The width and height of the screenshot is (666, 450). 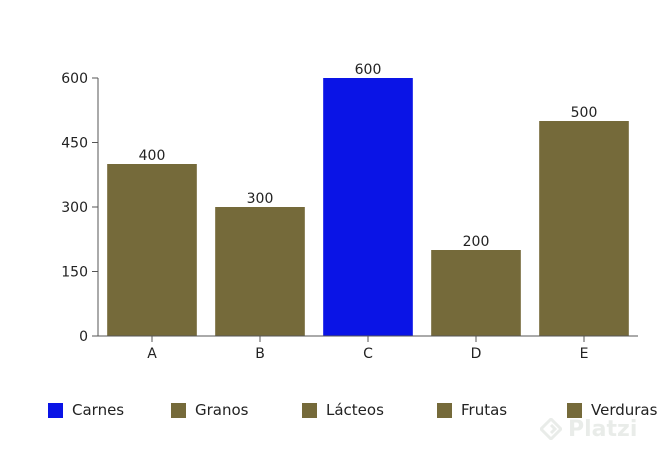 I want to click on legend-label: Frutas, so click(x=484, y=410).